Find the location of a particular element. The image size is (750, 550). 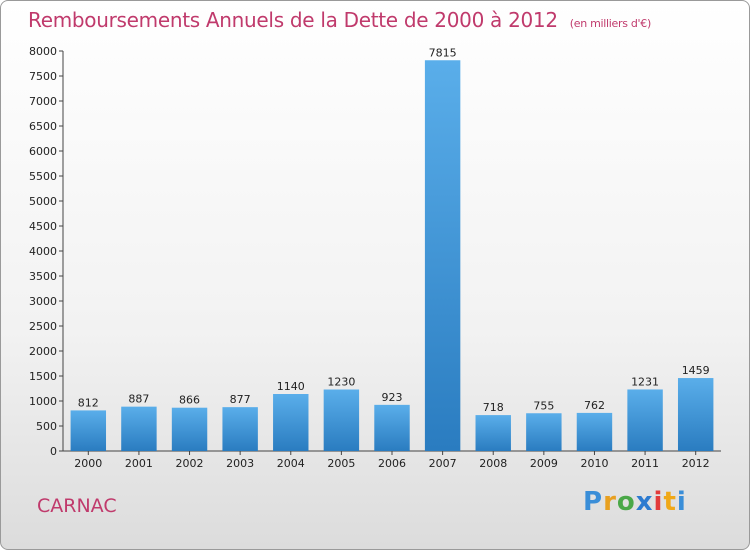

proxiti-logo: Proxiti is located at coordinates (635, 502).